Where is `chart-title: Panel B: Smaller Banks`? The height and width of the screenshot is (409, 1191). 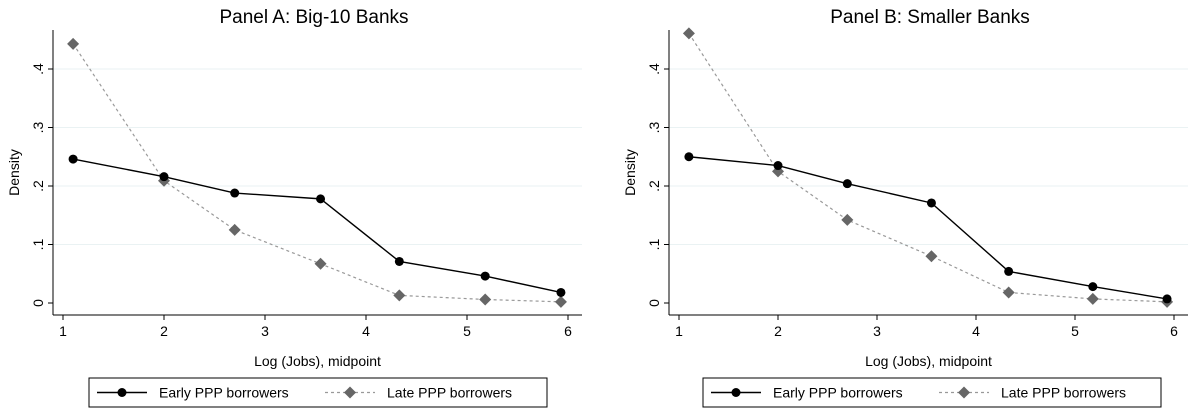 chart-title: Panel B: Smaller Banks is located at coordinates (930, 17).